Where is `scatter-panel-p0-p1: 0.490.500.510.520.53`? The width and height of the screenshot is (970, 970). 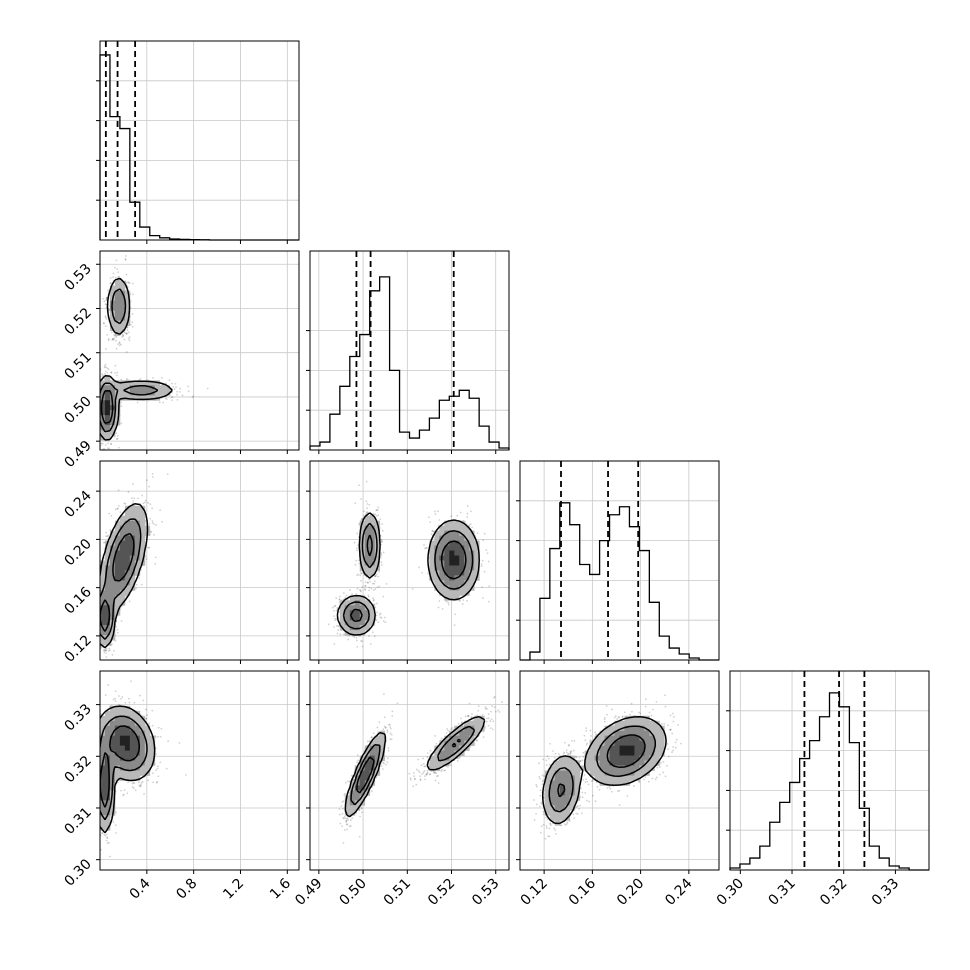 scatter-panel-p0-p1: 0.490.500.510.520.53 is located at coordinates (180, 360).